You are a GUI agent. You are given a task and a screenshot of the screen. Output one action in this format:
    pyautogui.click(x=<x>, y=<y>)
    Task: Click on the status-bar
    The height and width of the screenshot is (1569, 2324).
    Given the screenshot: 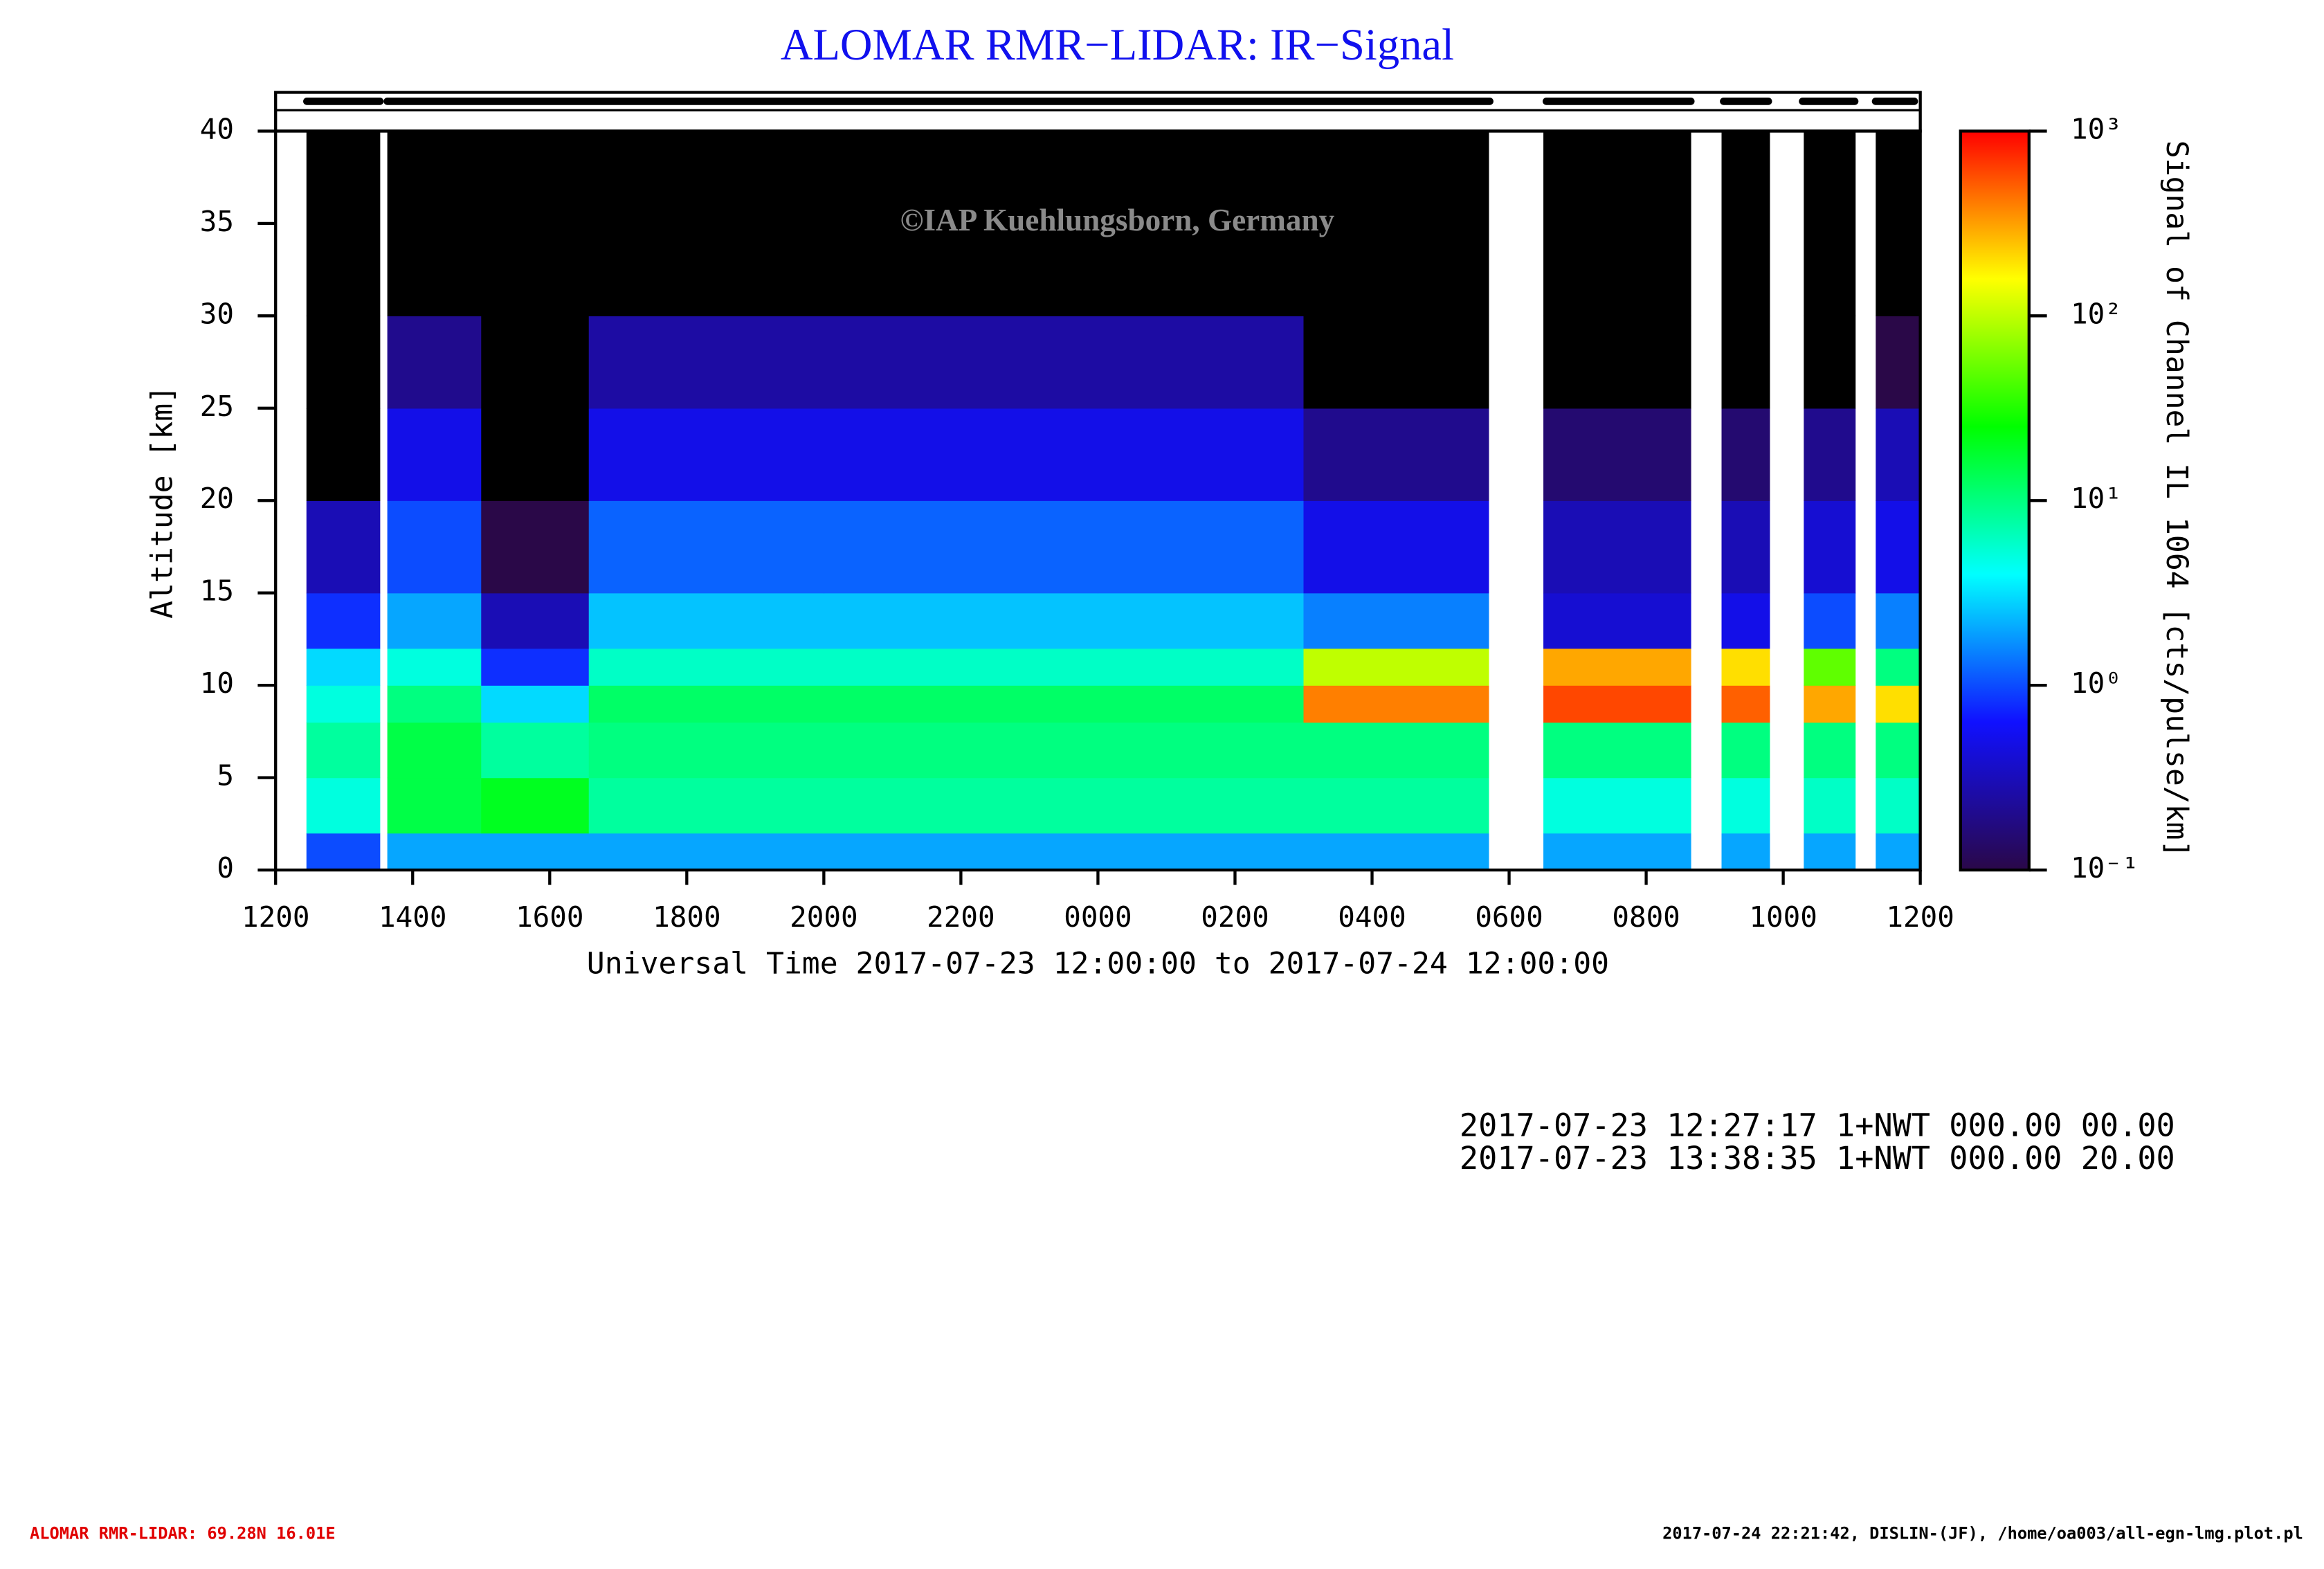 What is the action you would take?
    pyautogui.click(x=1098, y=112)
    